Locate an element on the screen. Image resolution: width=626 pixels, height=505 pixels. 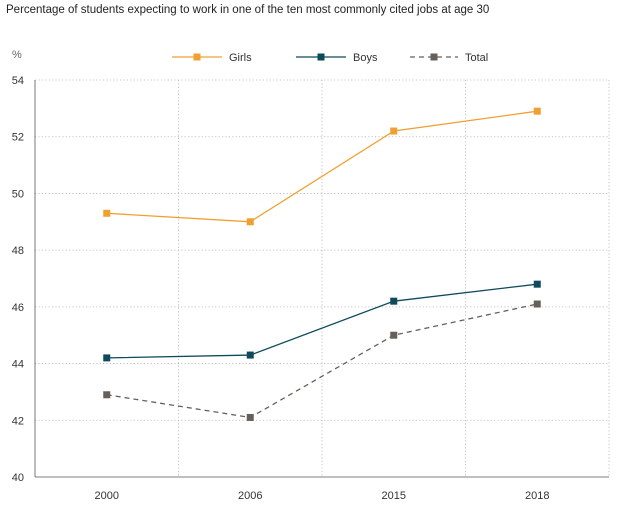
legend-label: Boys is located at coordinates (365, 58).